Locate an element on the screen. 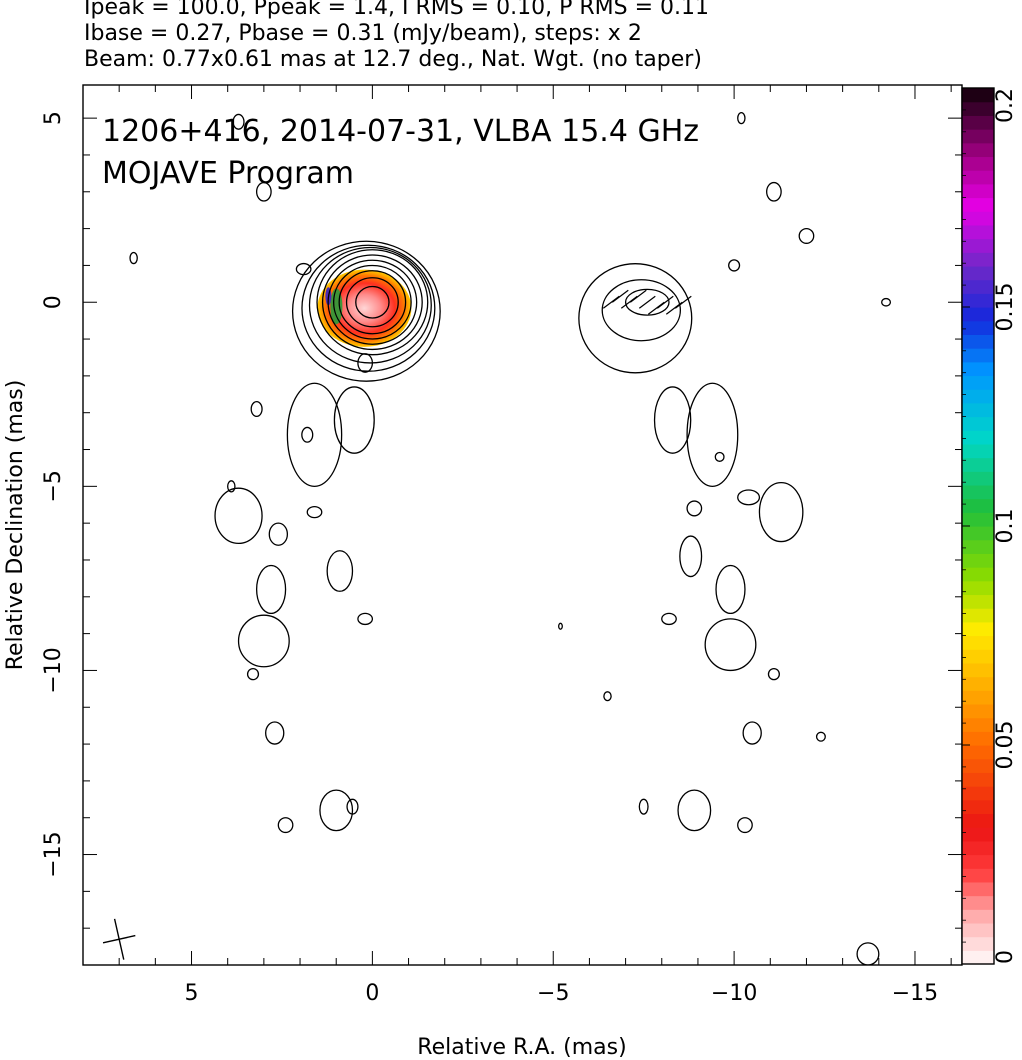 The height and width of the screenshot is (1060, 1022). y-tick-labels: 5 0 −5 −10 −15 is located at coordinates (53, 494).